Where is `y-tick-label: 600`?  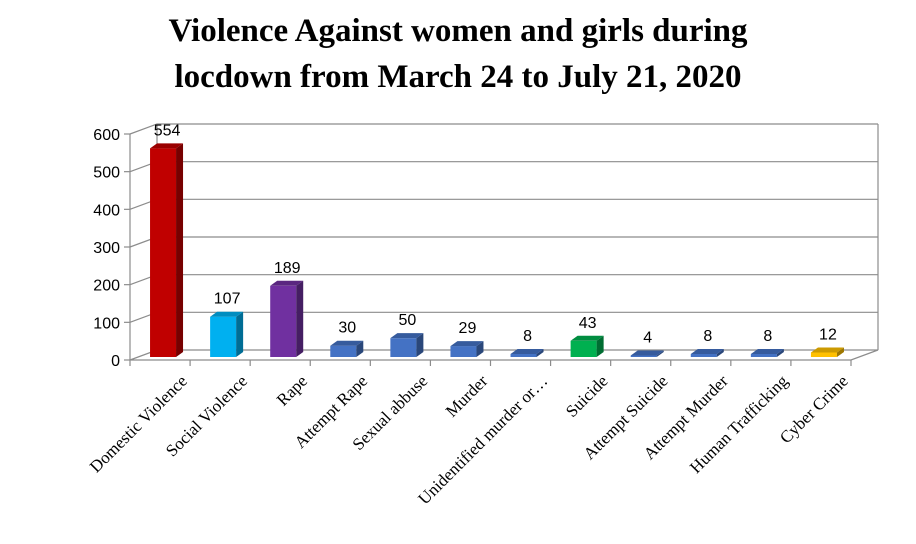
y-tick-label: 600 is located at coordinates (106, 135).